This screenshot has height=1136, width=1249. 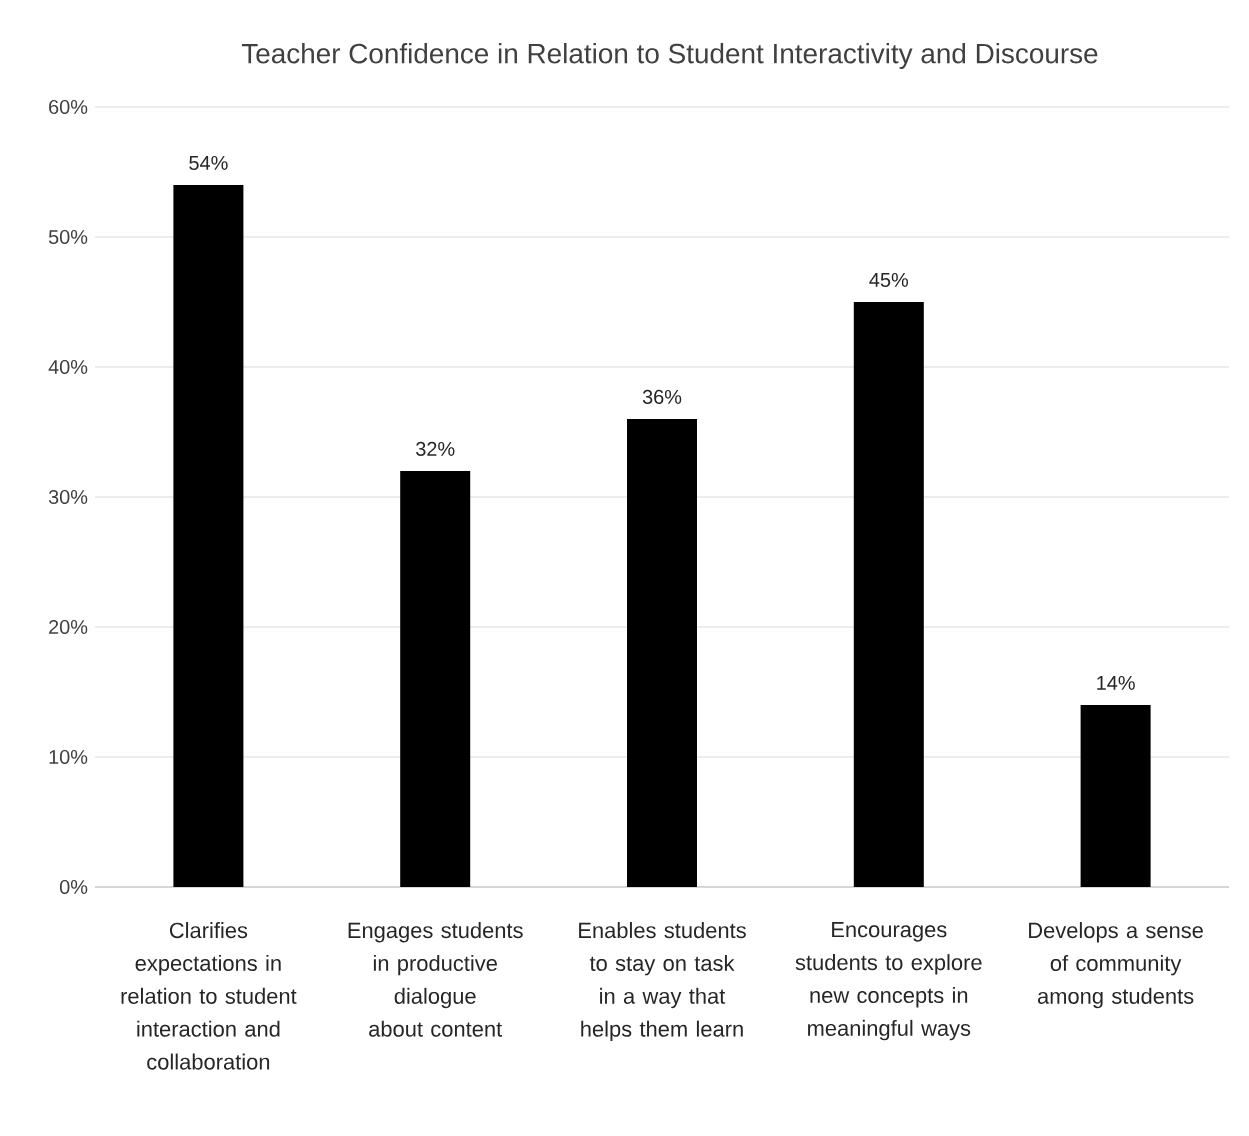 I want to click on x-tick-label: Develops a sense of community among students, so click(x=1116, y=965).